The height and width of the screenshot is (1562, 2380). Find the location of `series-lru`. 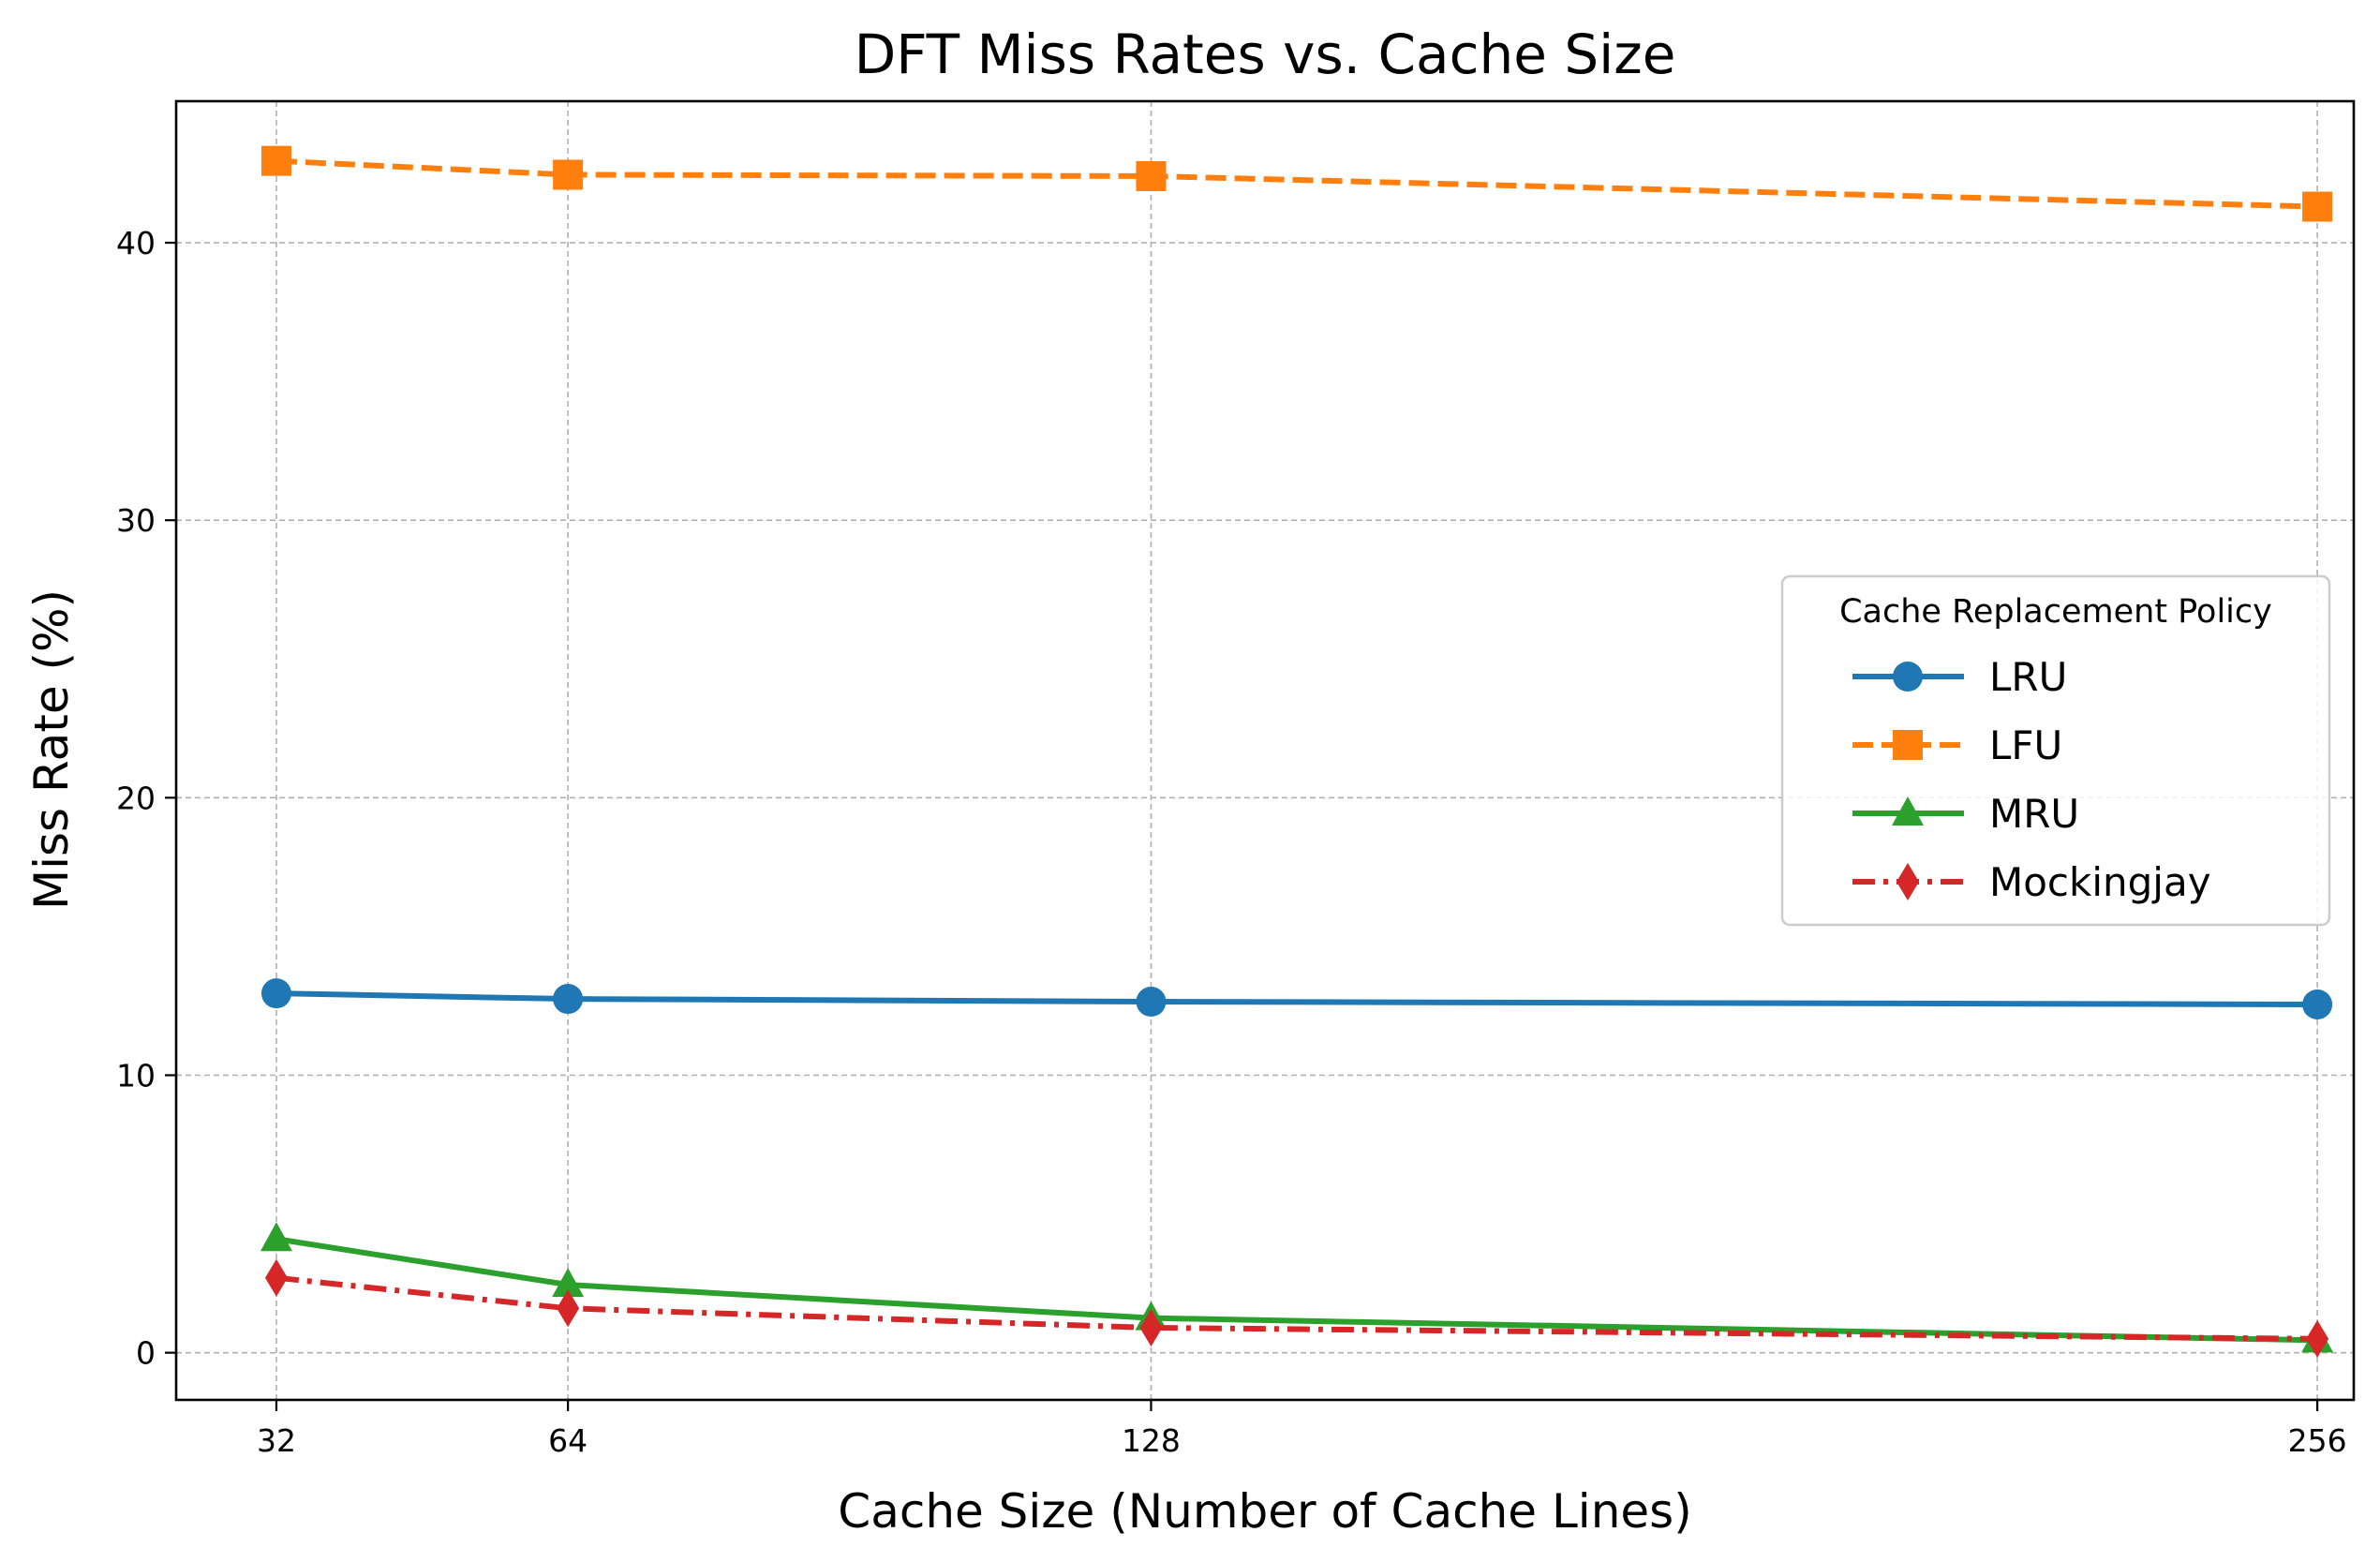

series-lru is located at coordinates (1296, 998).